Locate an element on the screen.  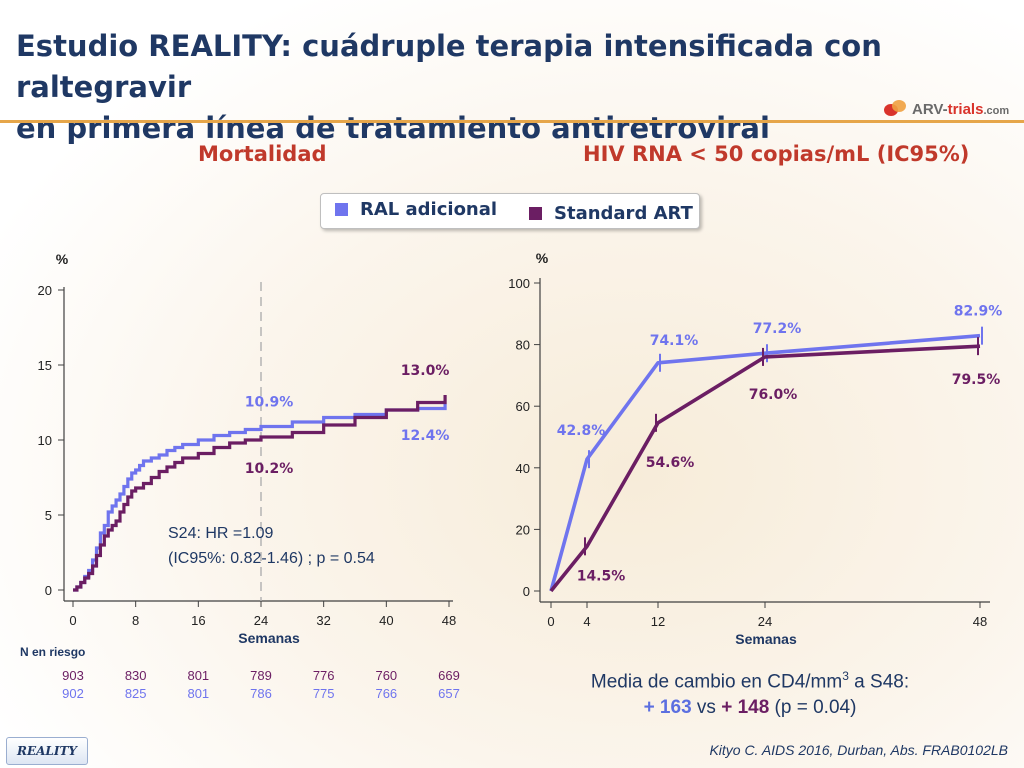
hiv-data-label: 77.2% is located at coordinates (777, 329).